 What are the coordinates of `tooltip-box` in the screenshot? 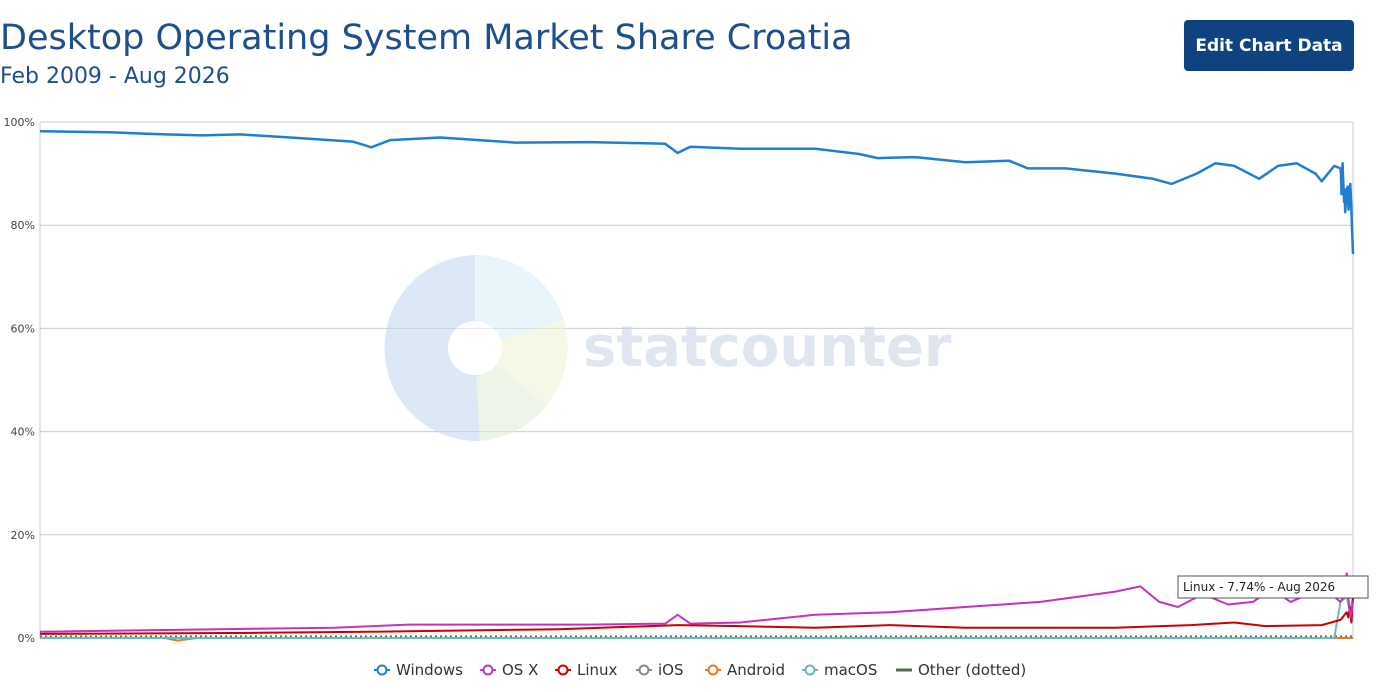 It's located at (1273, 587).